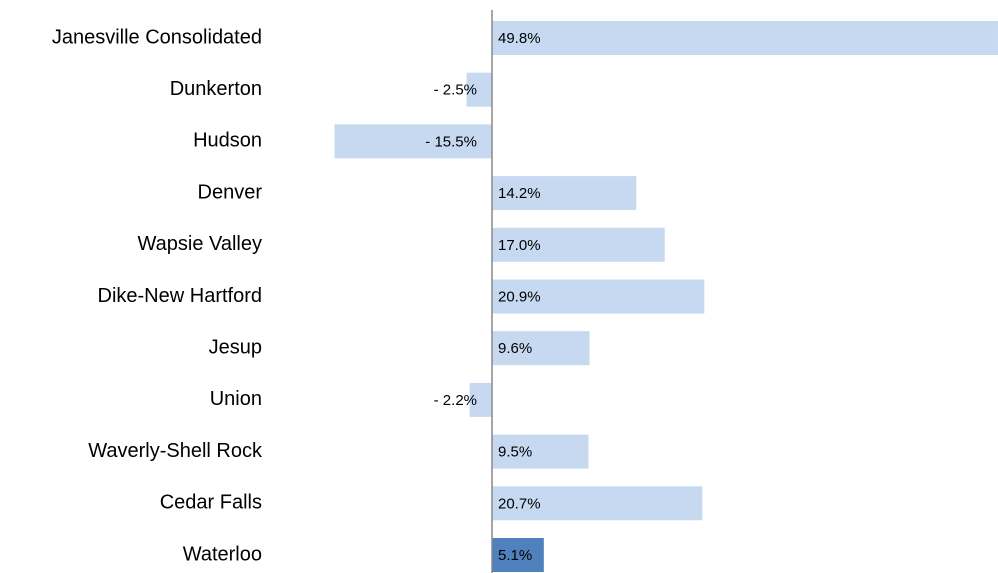 This screenshot has height=573, width=998. What do you see at coordinates (515, 348) in the screenshot?
I see `value-label: 9.6%` at bounding box center [515, 348].